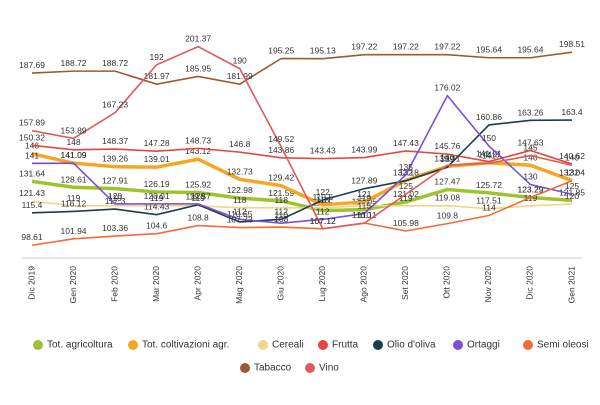 The height and width of the screenshot is (405, 600). I want to click on x-tick-label: Set 2020, so click(405, 283).